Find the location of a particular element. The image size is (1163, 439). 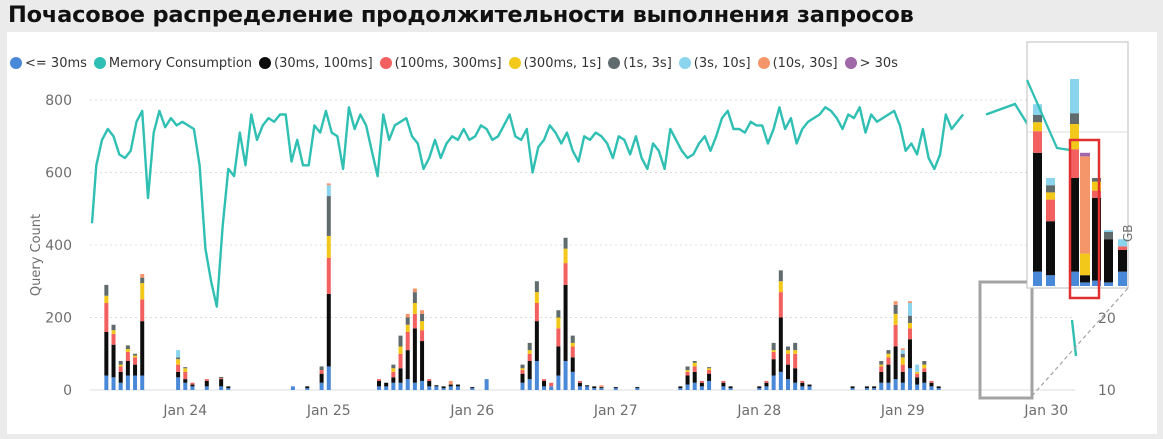

legend-item: (30ms, 100ms] is located at coordinates (316, 63).